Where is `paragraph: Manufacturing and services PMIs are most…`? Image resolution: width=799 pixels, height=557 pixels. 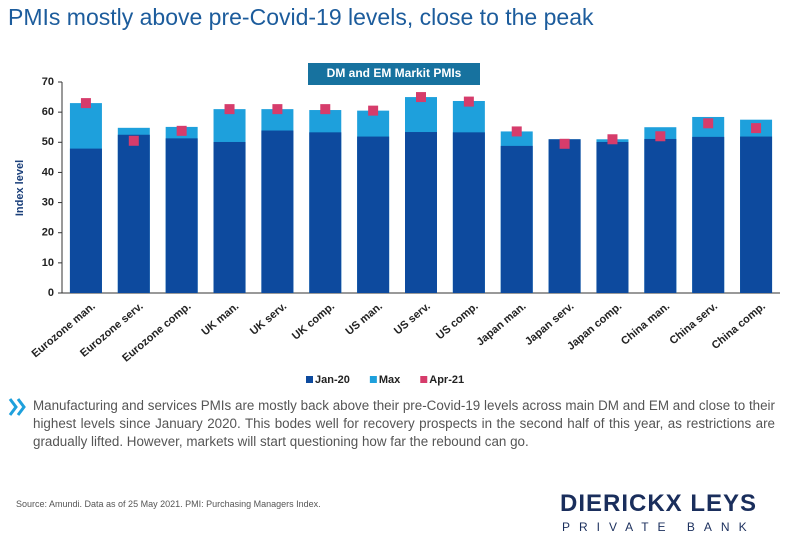 paragraph: Manufacturing and services PMIs are most… is located at coordinates (404, 423).